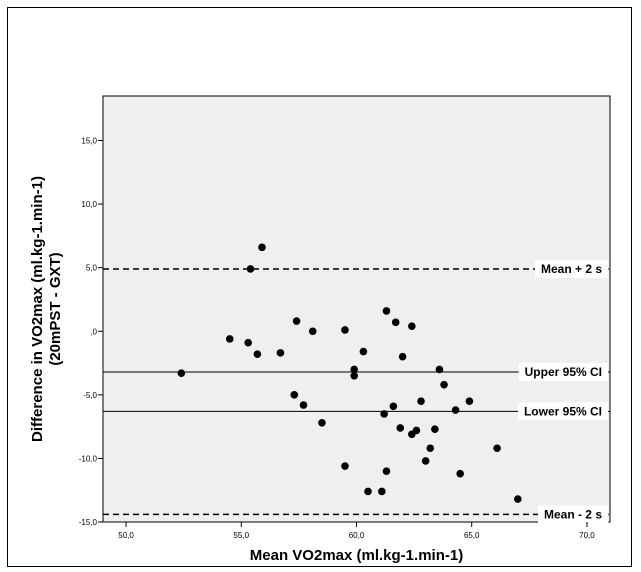  I want to click on x-axis-title: Mean VO2max (ml.kg-1.min-1), so click(356, 555).